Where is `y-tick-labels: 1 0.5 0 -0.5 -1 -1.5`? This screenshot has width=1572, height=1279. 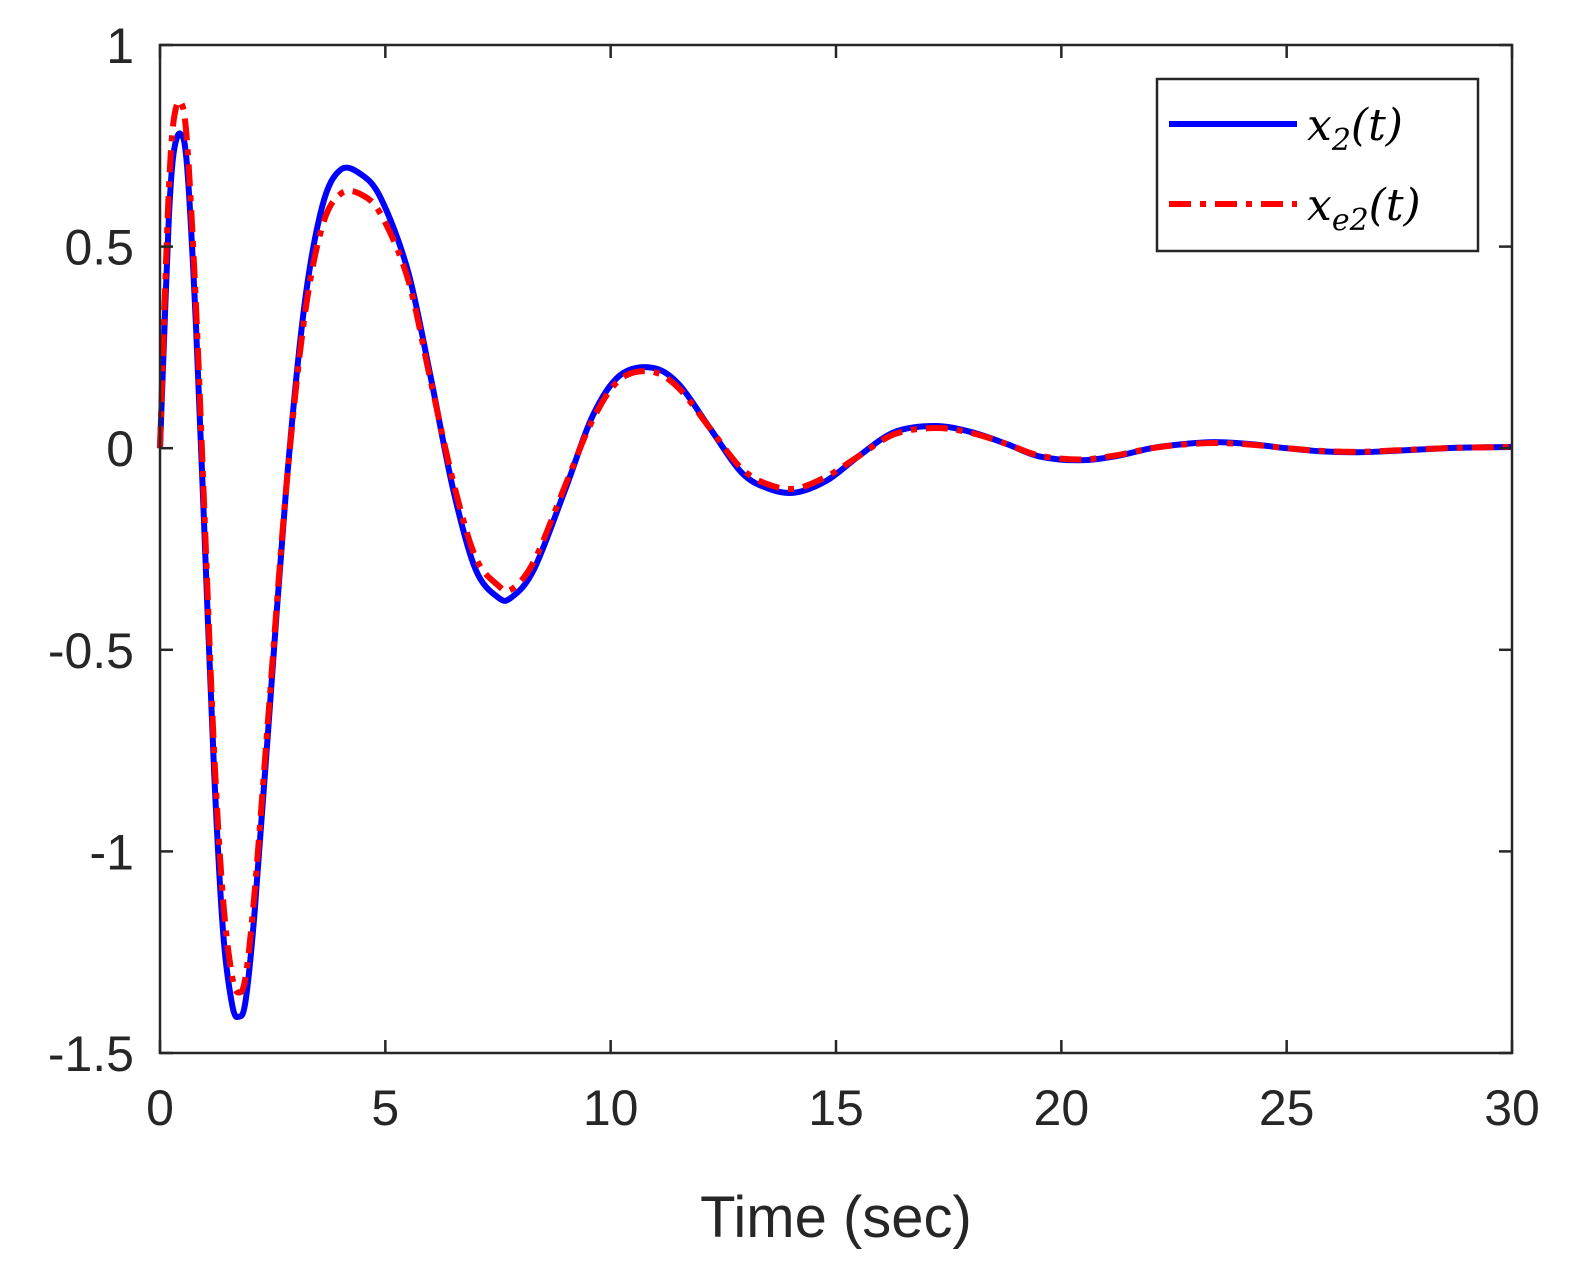 y-tick-labels: 1 0.5 0 -0.5 -1 -1.5 is located at coordinates (91, 550).